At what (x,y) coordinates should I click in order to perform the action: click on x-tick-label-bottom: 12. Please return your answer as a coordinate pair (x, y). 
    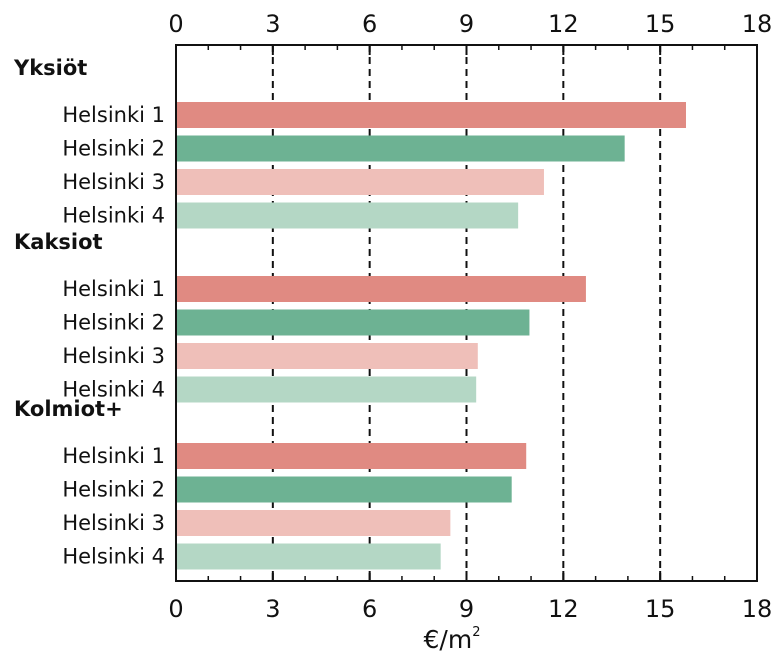
    Looking at the image, I should click on (563, 609).